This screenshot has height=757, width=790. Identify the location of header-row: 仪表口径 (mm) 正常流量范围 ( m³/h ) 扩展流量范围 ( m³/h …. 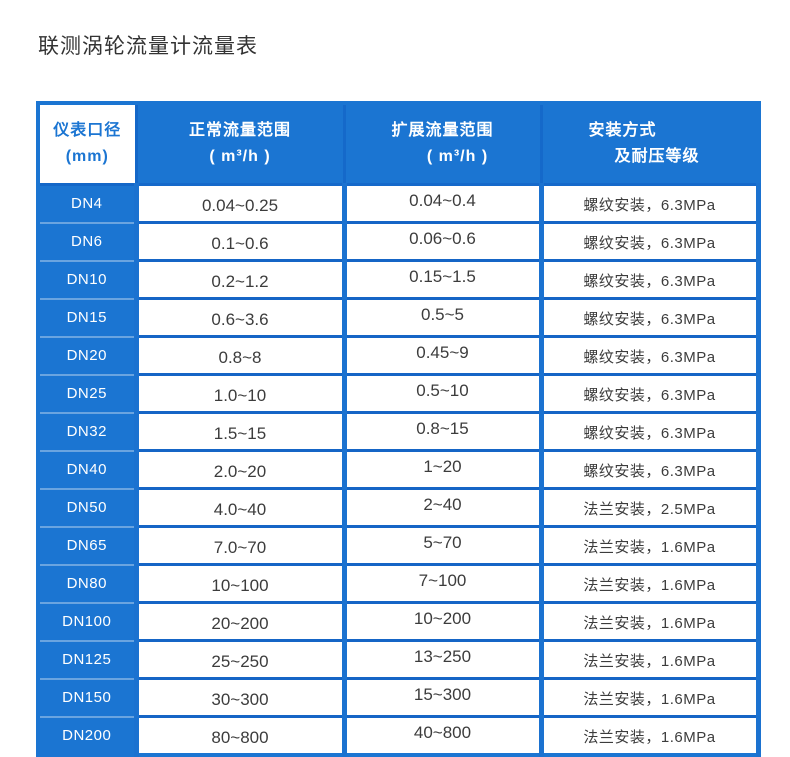
(398, 143).